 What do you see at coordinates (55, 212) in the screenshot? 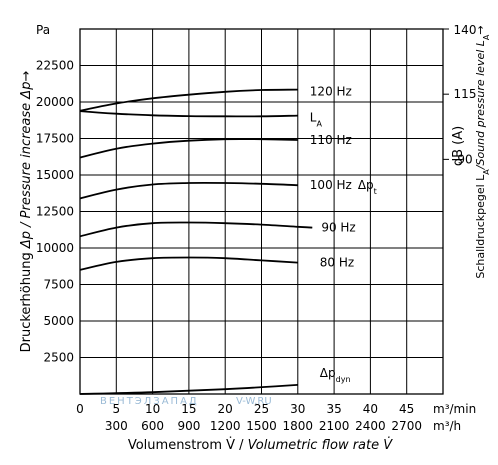
I see `y-tick-label: 12500` at bounding box center [55, 212].